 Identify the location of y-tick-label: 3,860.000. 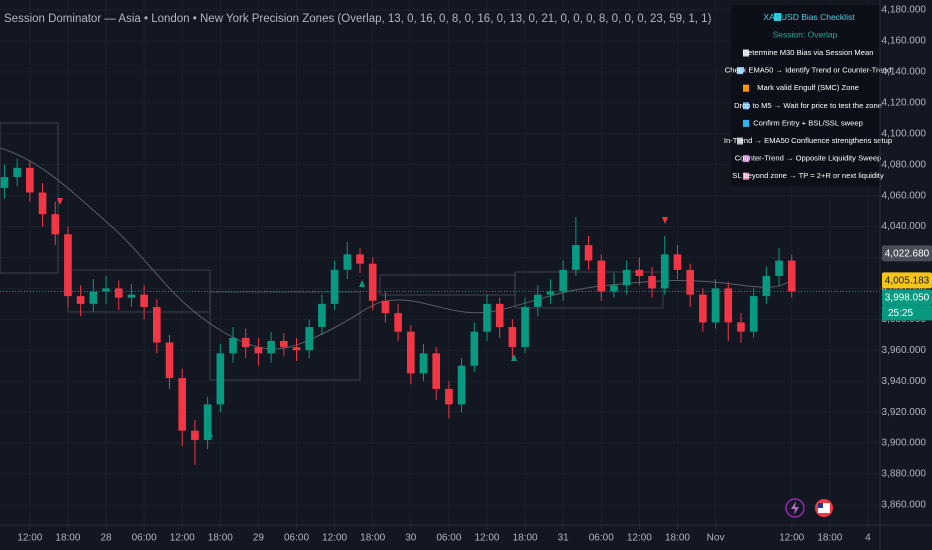
(904, 505).